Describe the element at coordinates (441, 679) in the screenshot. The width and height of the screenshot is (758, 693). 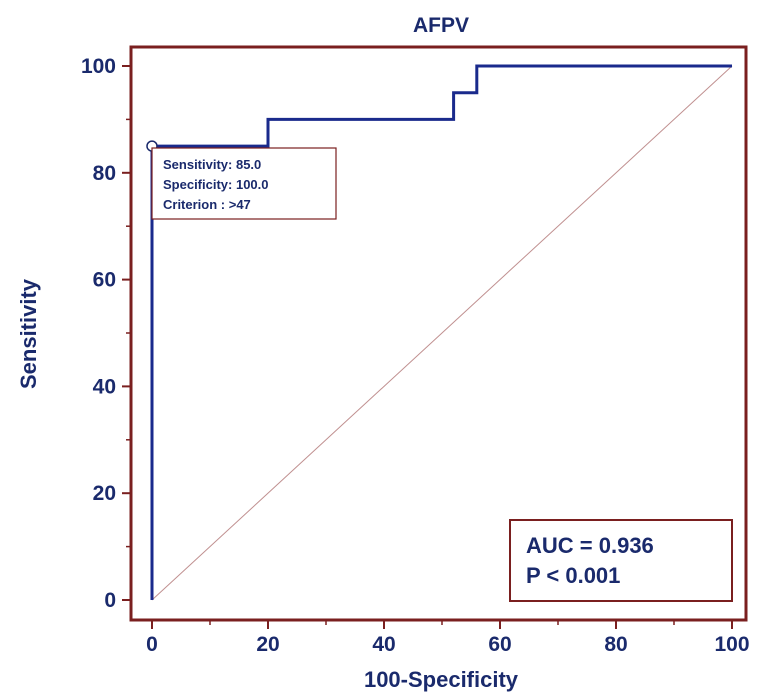
I see `x-axis-label: 100-Specificity` at that location.